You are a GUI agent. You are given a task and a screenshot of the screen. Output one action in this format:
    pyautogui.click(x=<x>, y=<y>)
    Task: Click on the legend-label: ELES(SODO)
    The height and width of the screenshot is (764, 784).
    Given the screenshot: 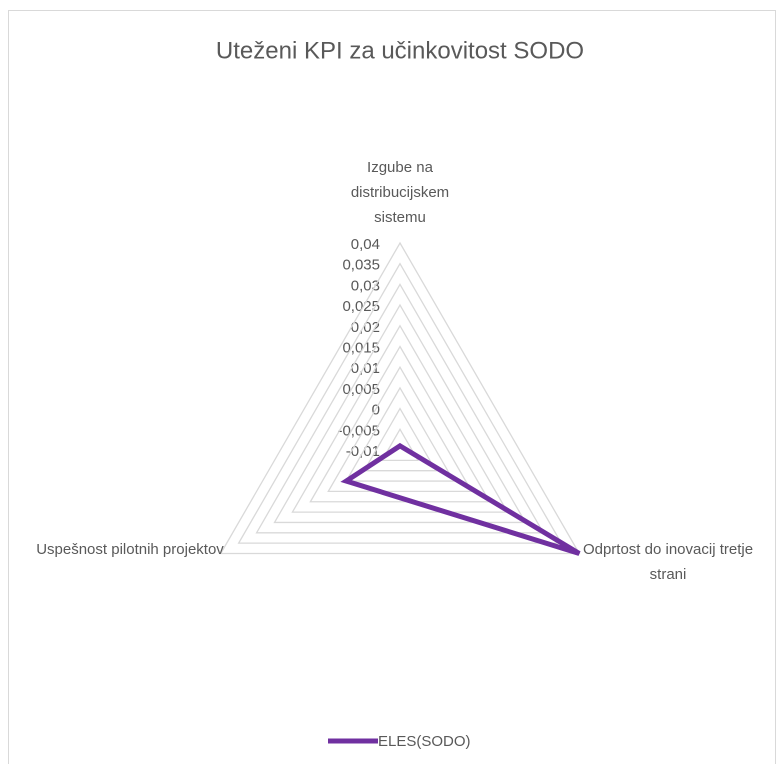 What is the action you would take?
    pyautogui.click(x=424, y=741)
    